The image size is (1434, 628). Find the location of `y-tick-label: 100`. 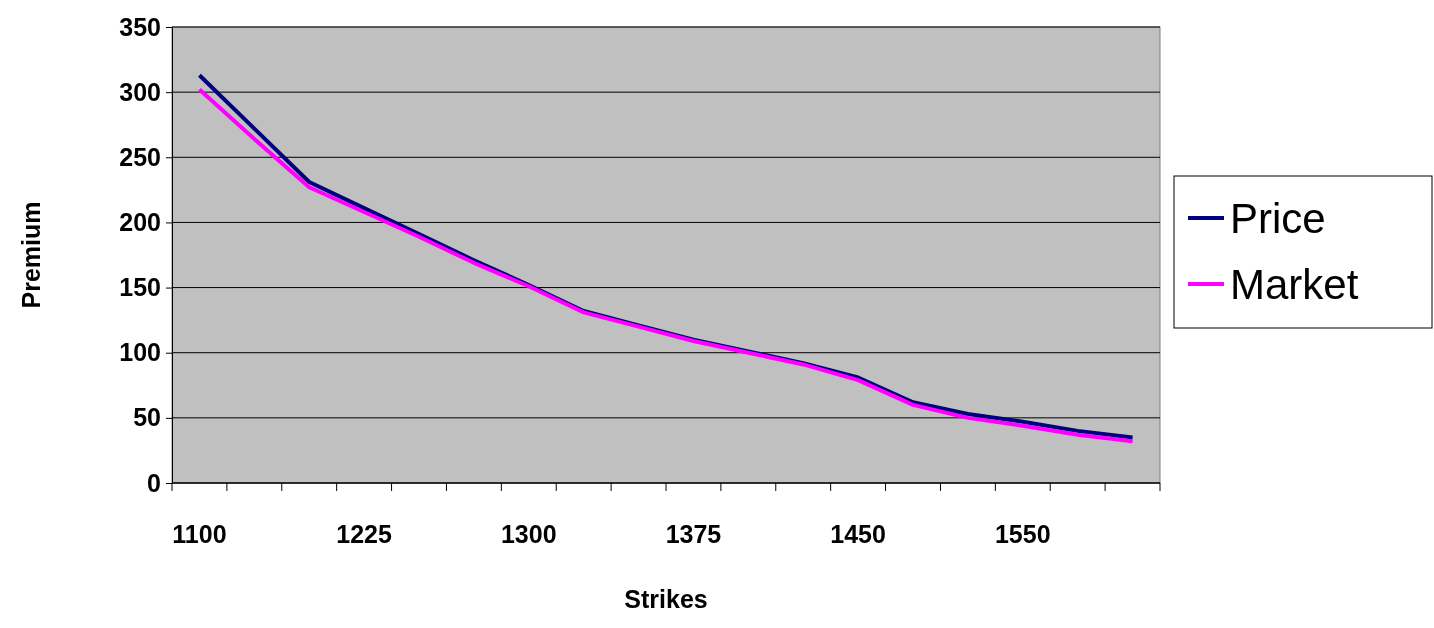

y-tick-label: 100 is located at coordinates (140, 352).